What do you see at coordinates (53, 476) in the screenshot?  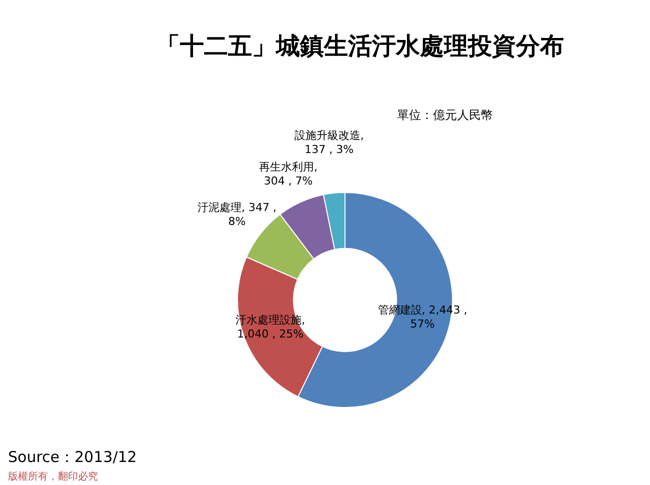 I see `text: 版權所有，翻印必究` at bounding box center [53, 476].